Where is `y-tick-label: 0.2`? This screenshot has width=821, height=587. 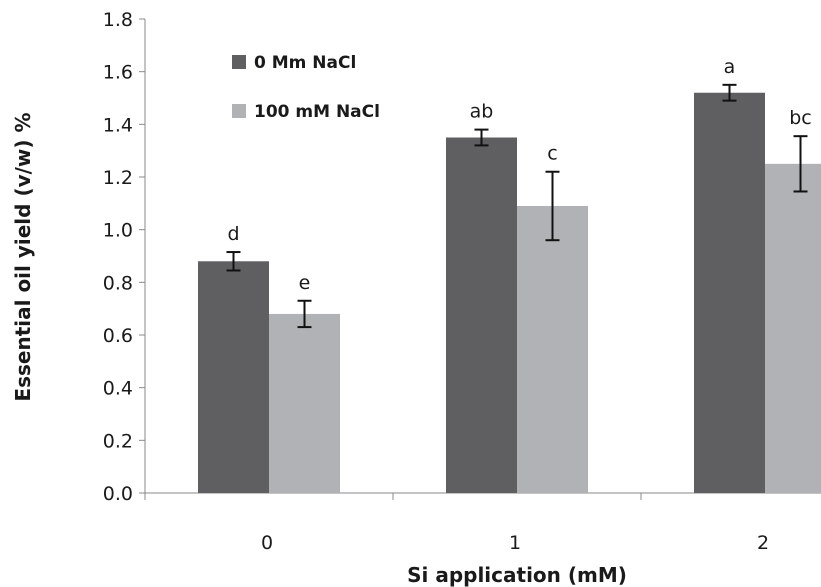
y-tick-label: 0.2 is located at coordinates (118, 441).